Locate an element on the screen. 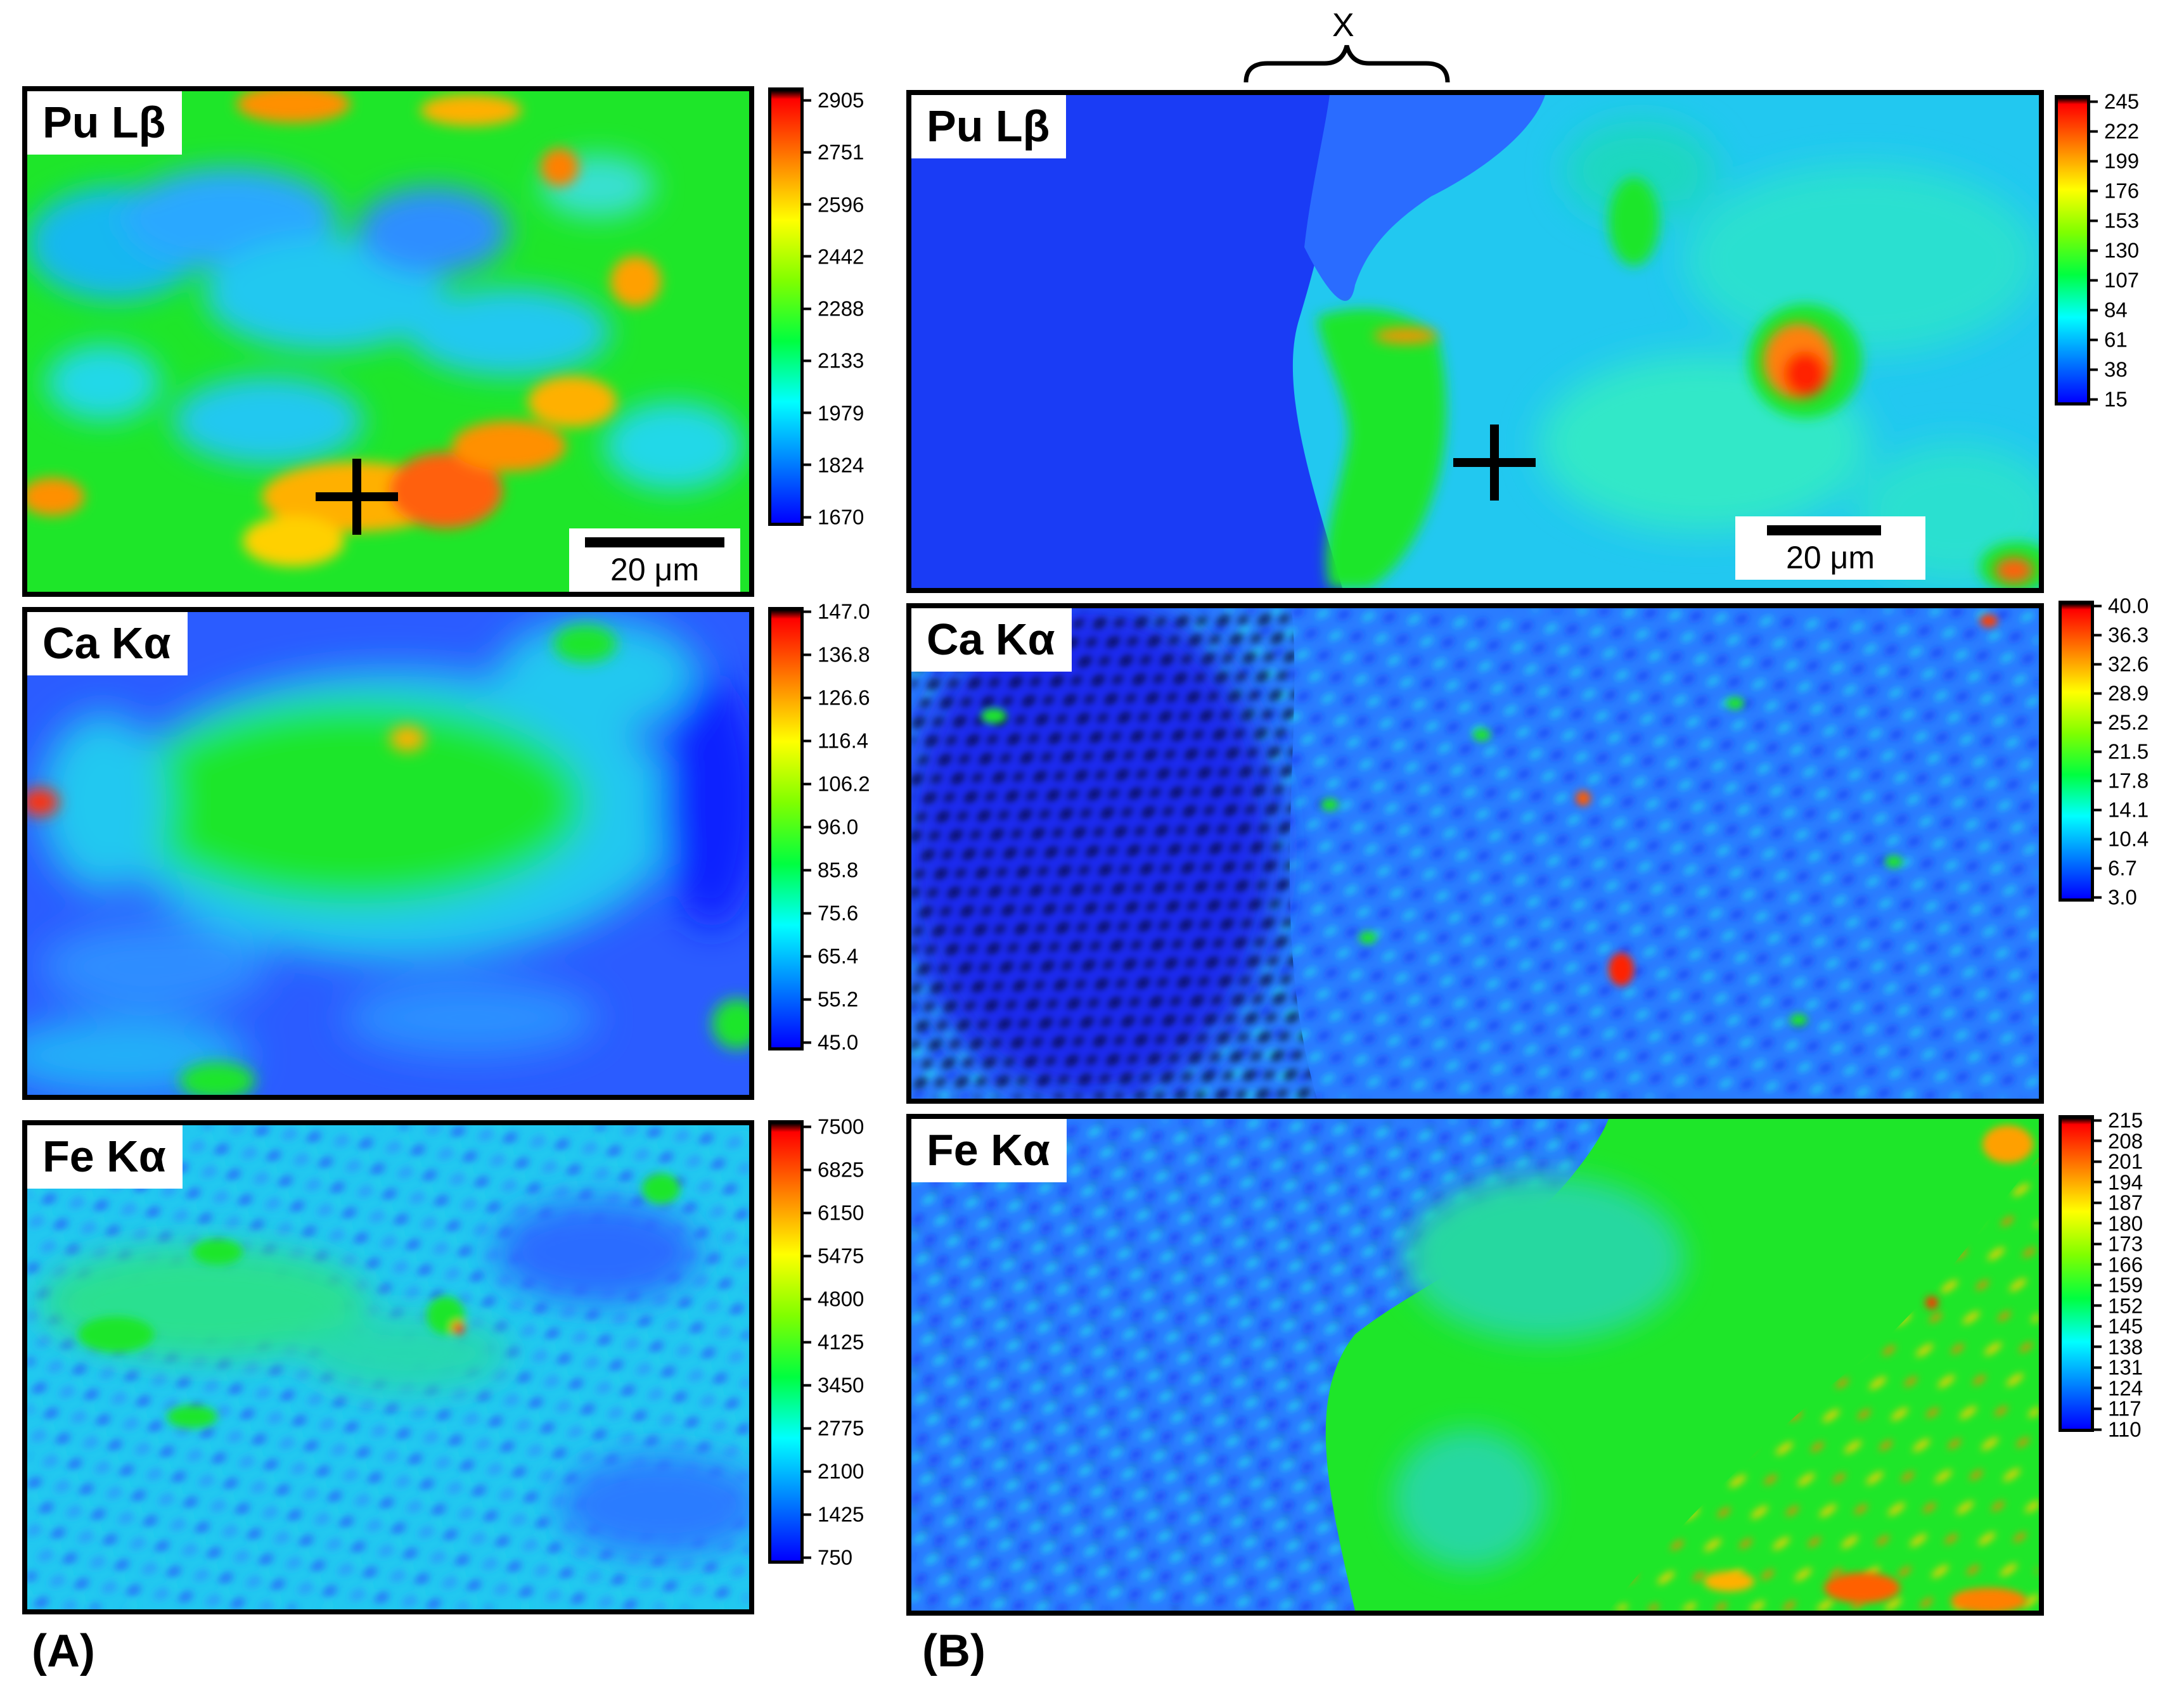 This screenshot has height=1705, width=2184. colorbar-tick: 2905 is located at coordinates (834, 101).